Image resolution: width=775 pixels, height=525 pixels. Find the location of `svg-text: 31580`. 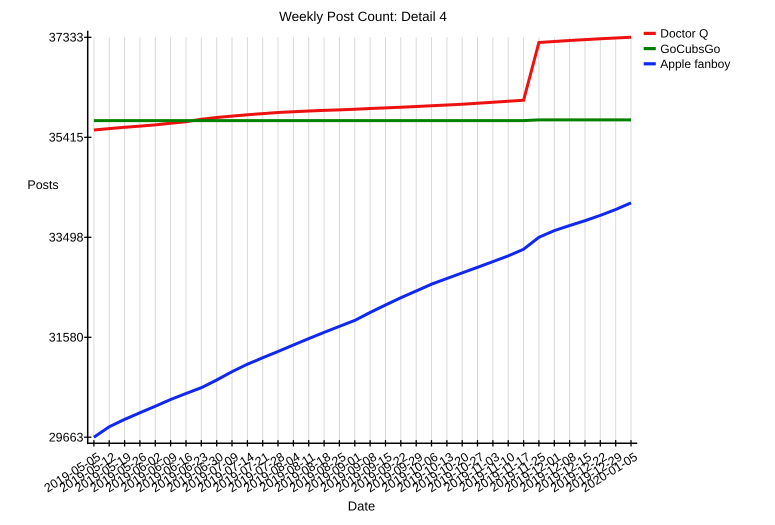

svg-text: 31580 is located at coordinates (66, 338).